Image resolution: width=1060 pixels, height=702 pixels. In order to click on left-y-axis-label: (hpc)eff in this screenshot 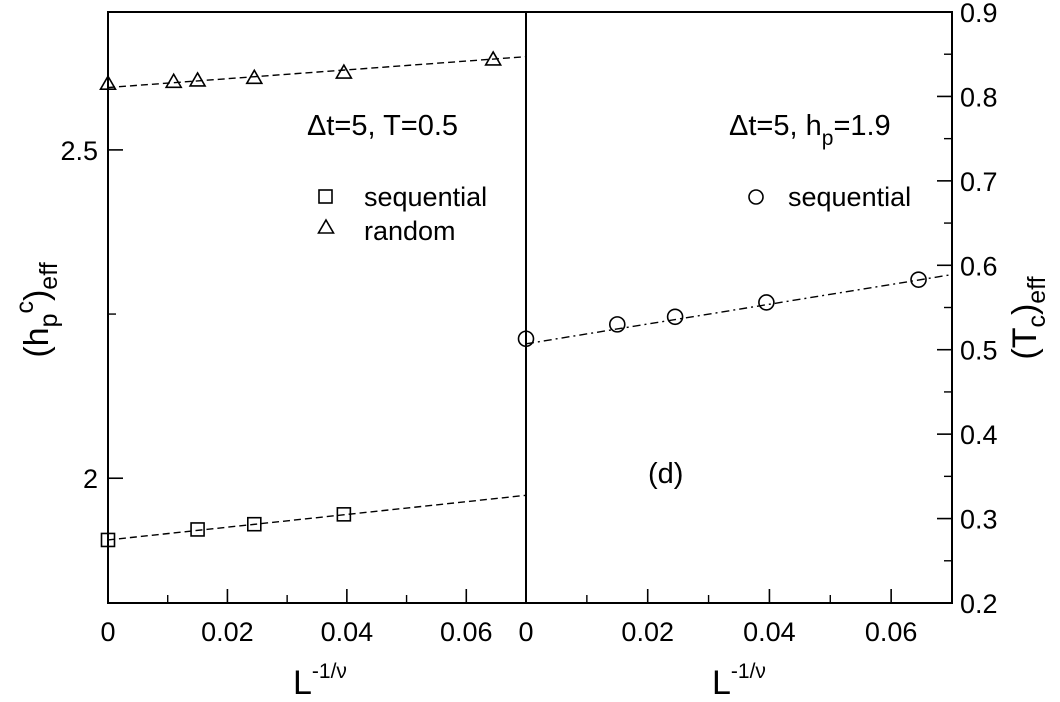, I will do `click(37, 309)`.